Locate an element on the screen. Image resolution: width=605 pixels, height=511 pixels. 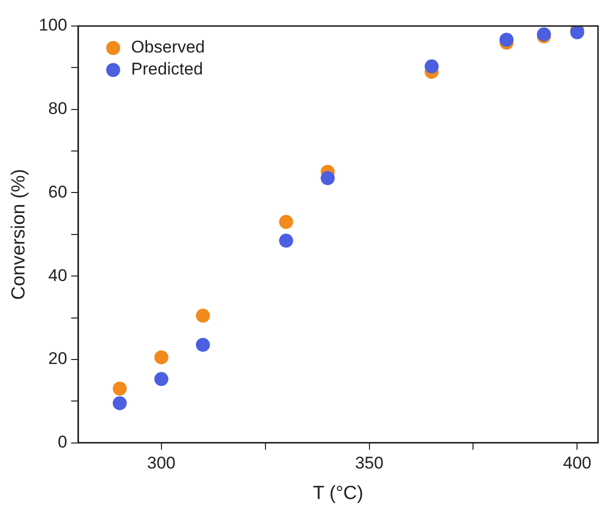
y-tick-label: 80 is located at coordinates (58, 108).